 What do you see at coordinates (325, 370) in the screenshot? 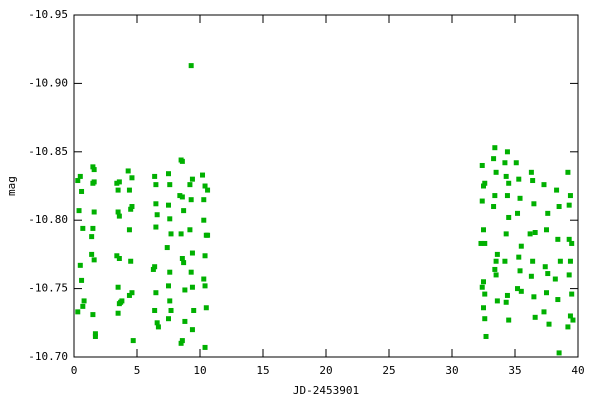
I see `x-tick-label: 20` at bounding box center [325, 370].